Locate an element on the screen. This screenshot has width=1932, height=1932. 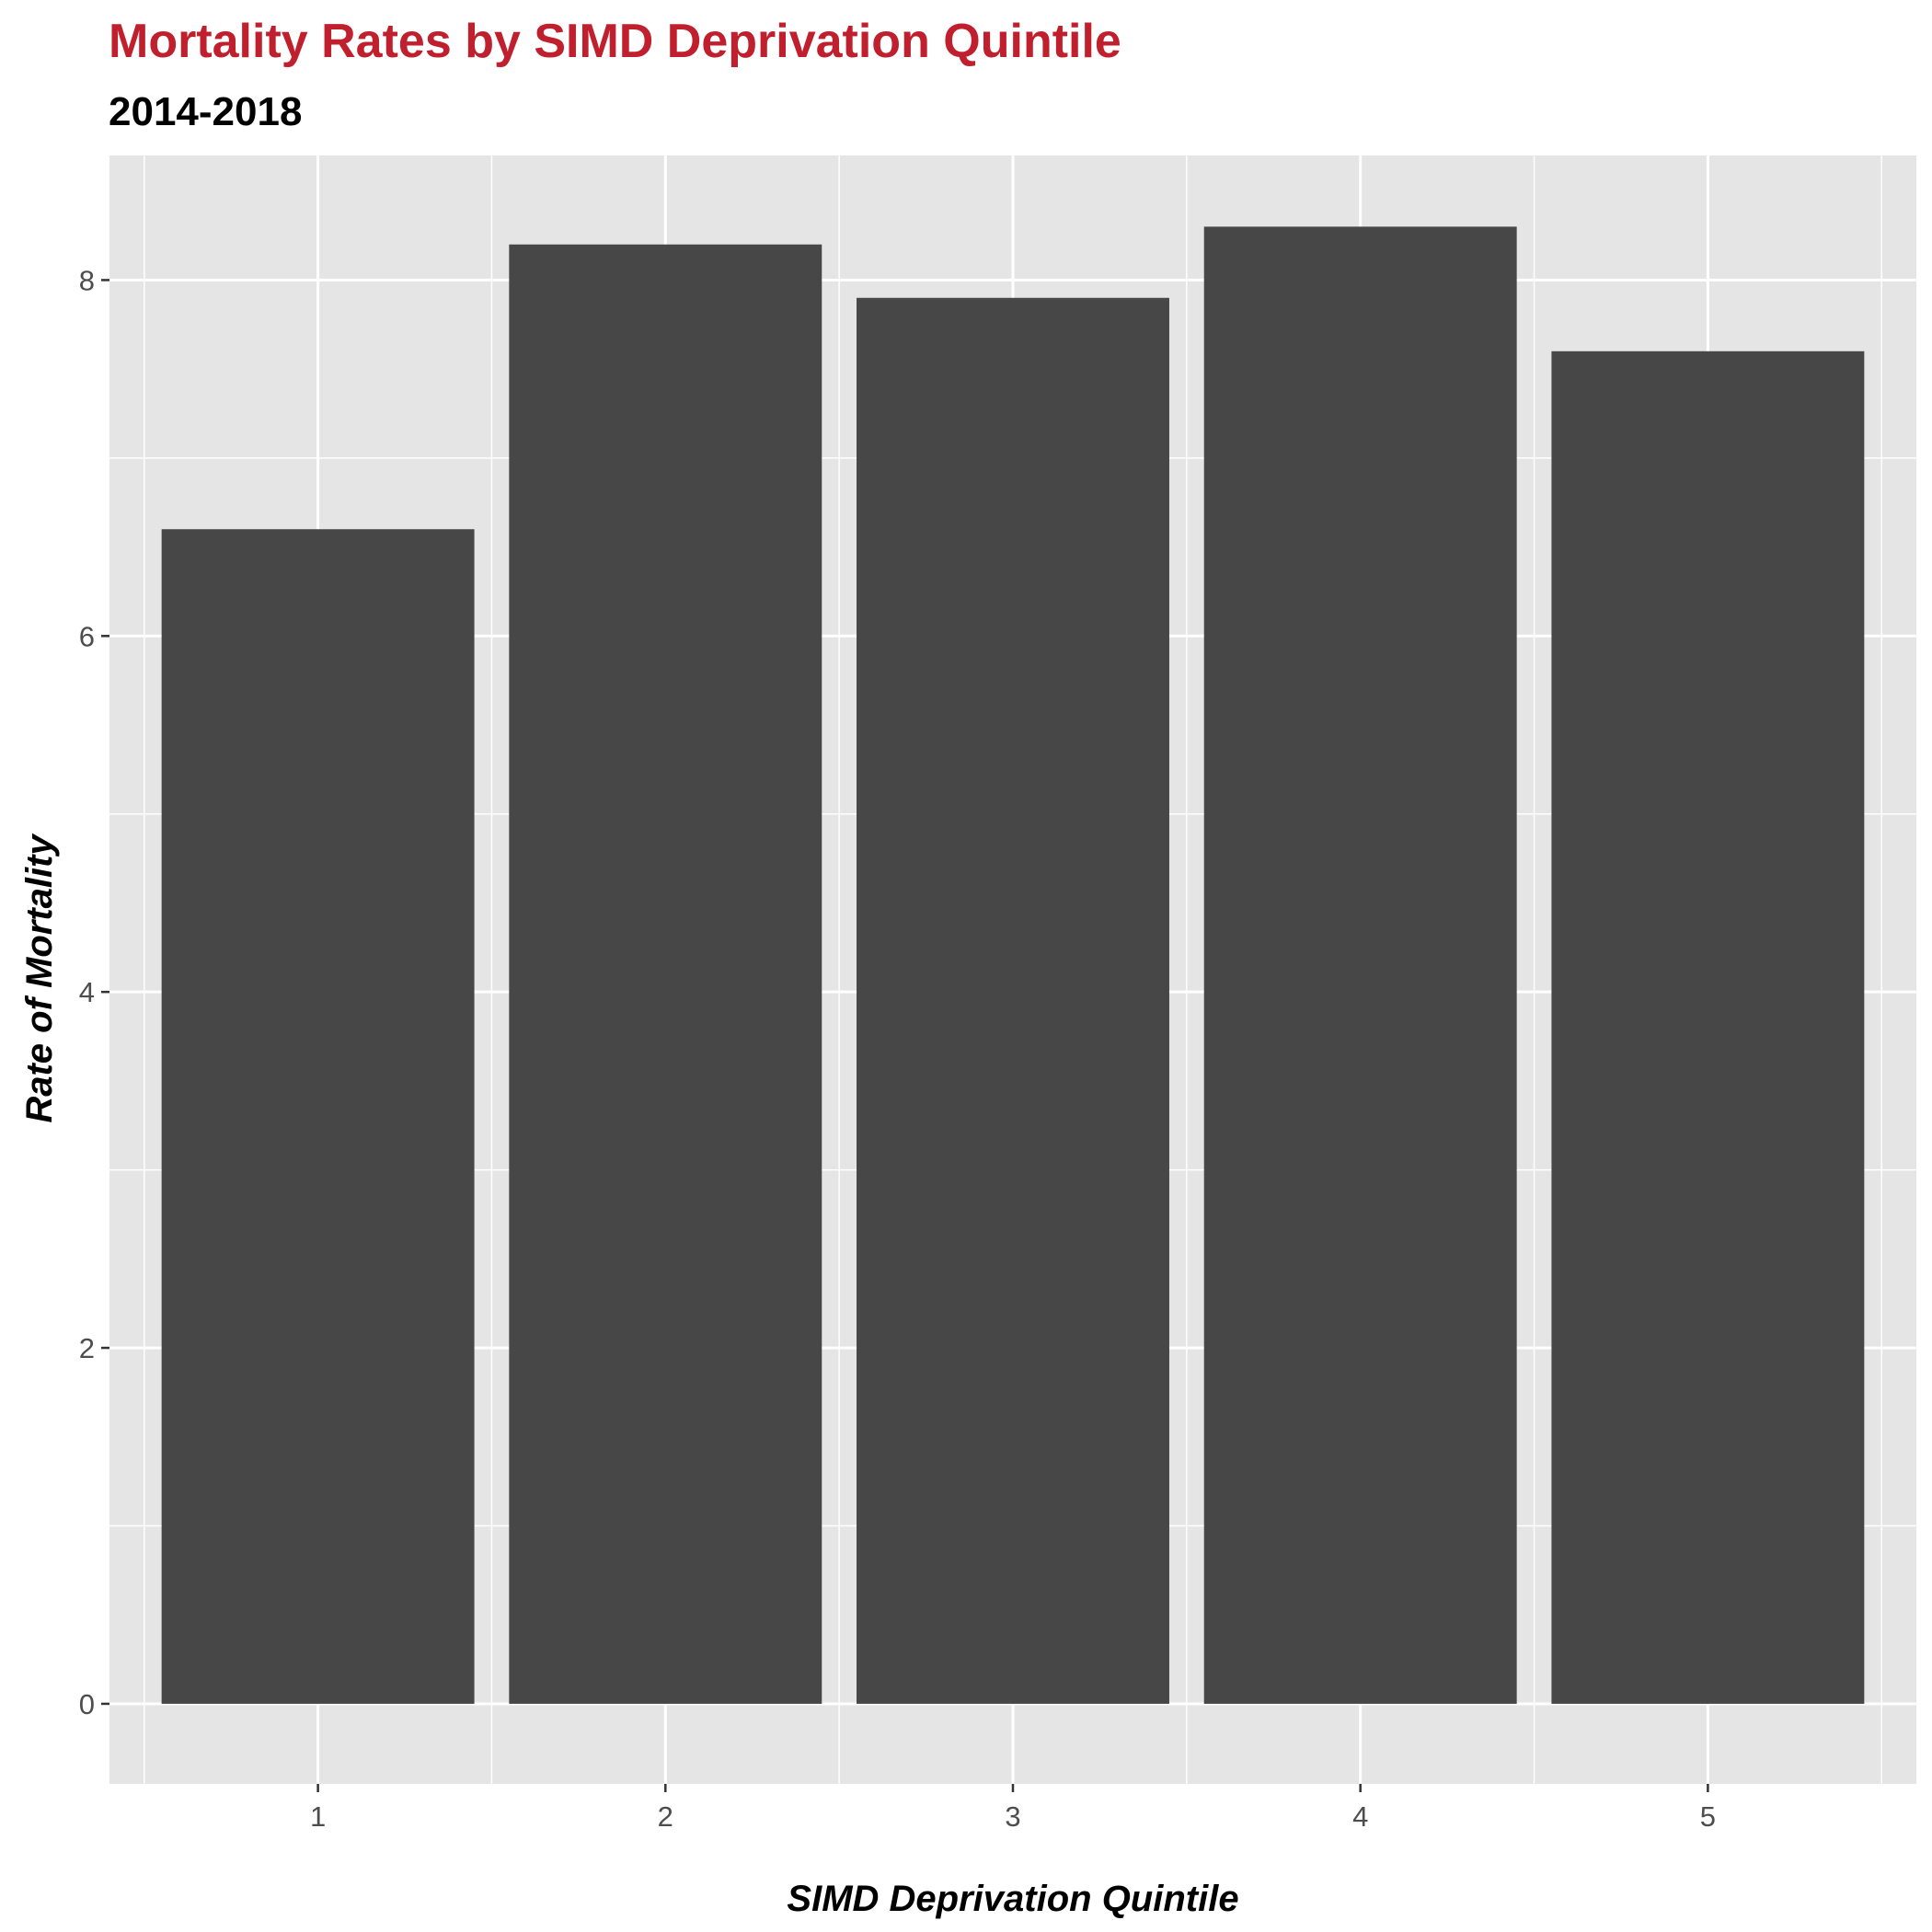
x-tick-label: 2 is located at coordinates (665, 1816).